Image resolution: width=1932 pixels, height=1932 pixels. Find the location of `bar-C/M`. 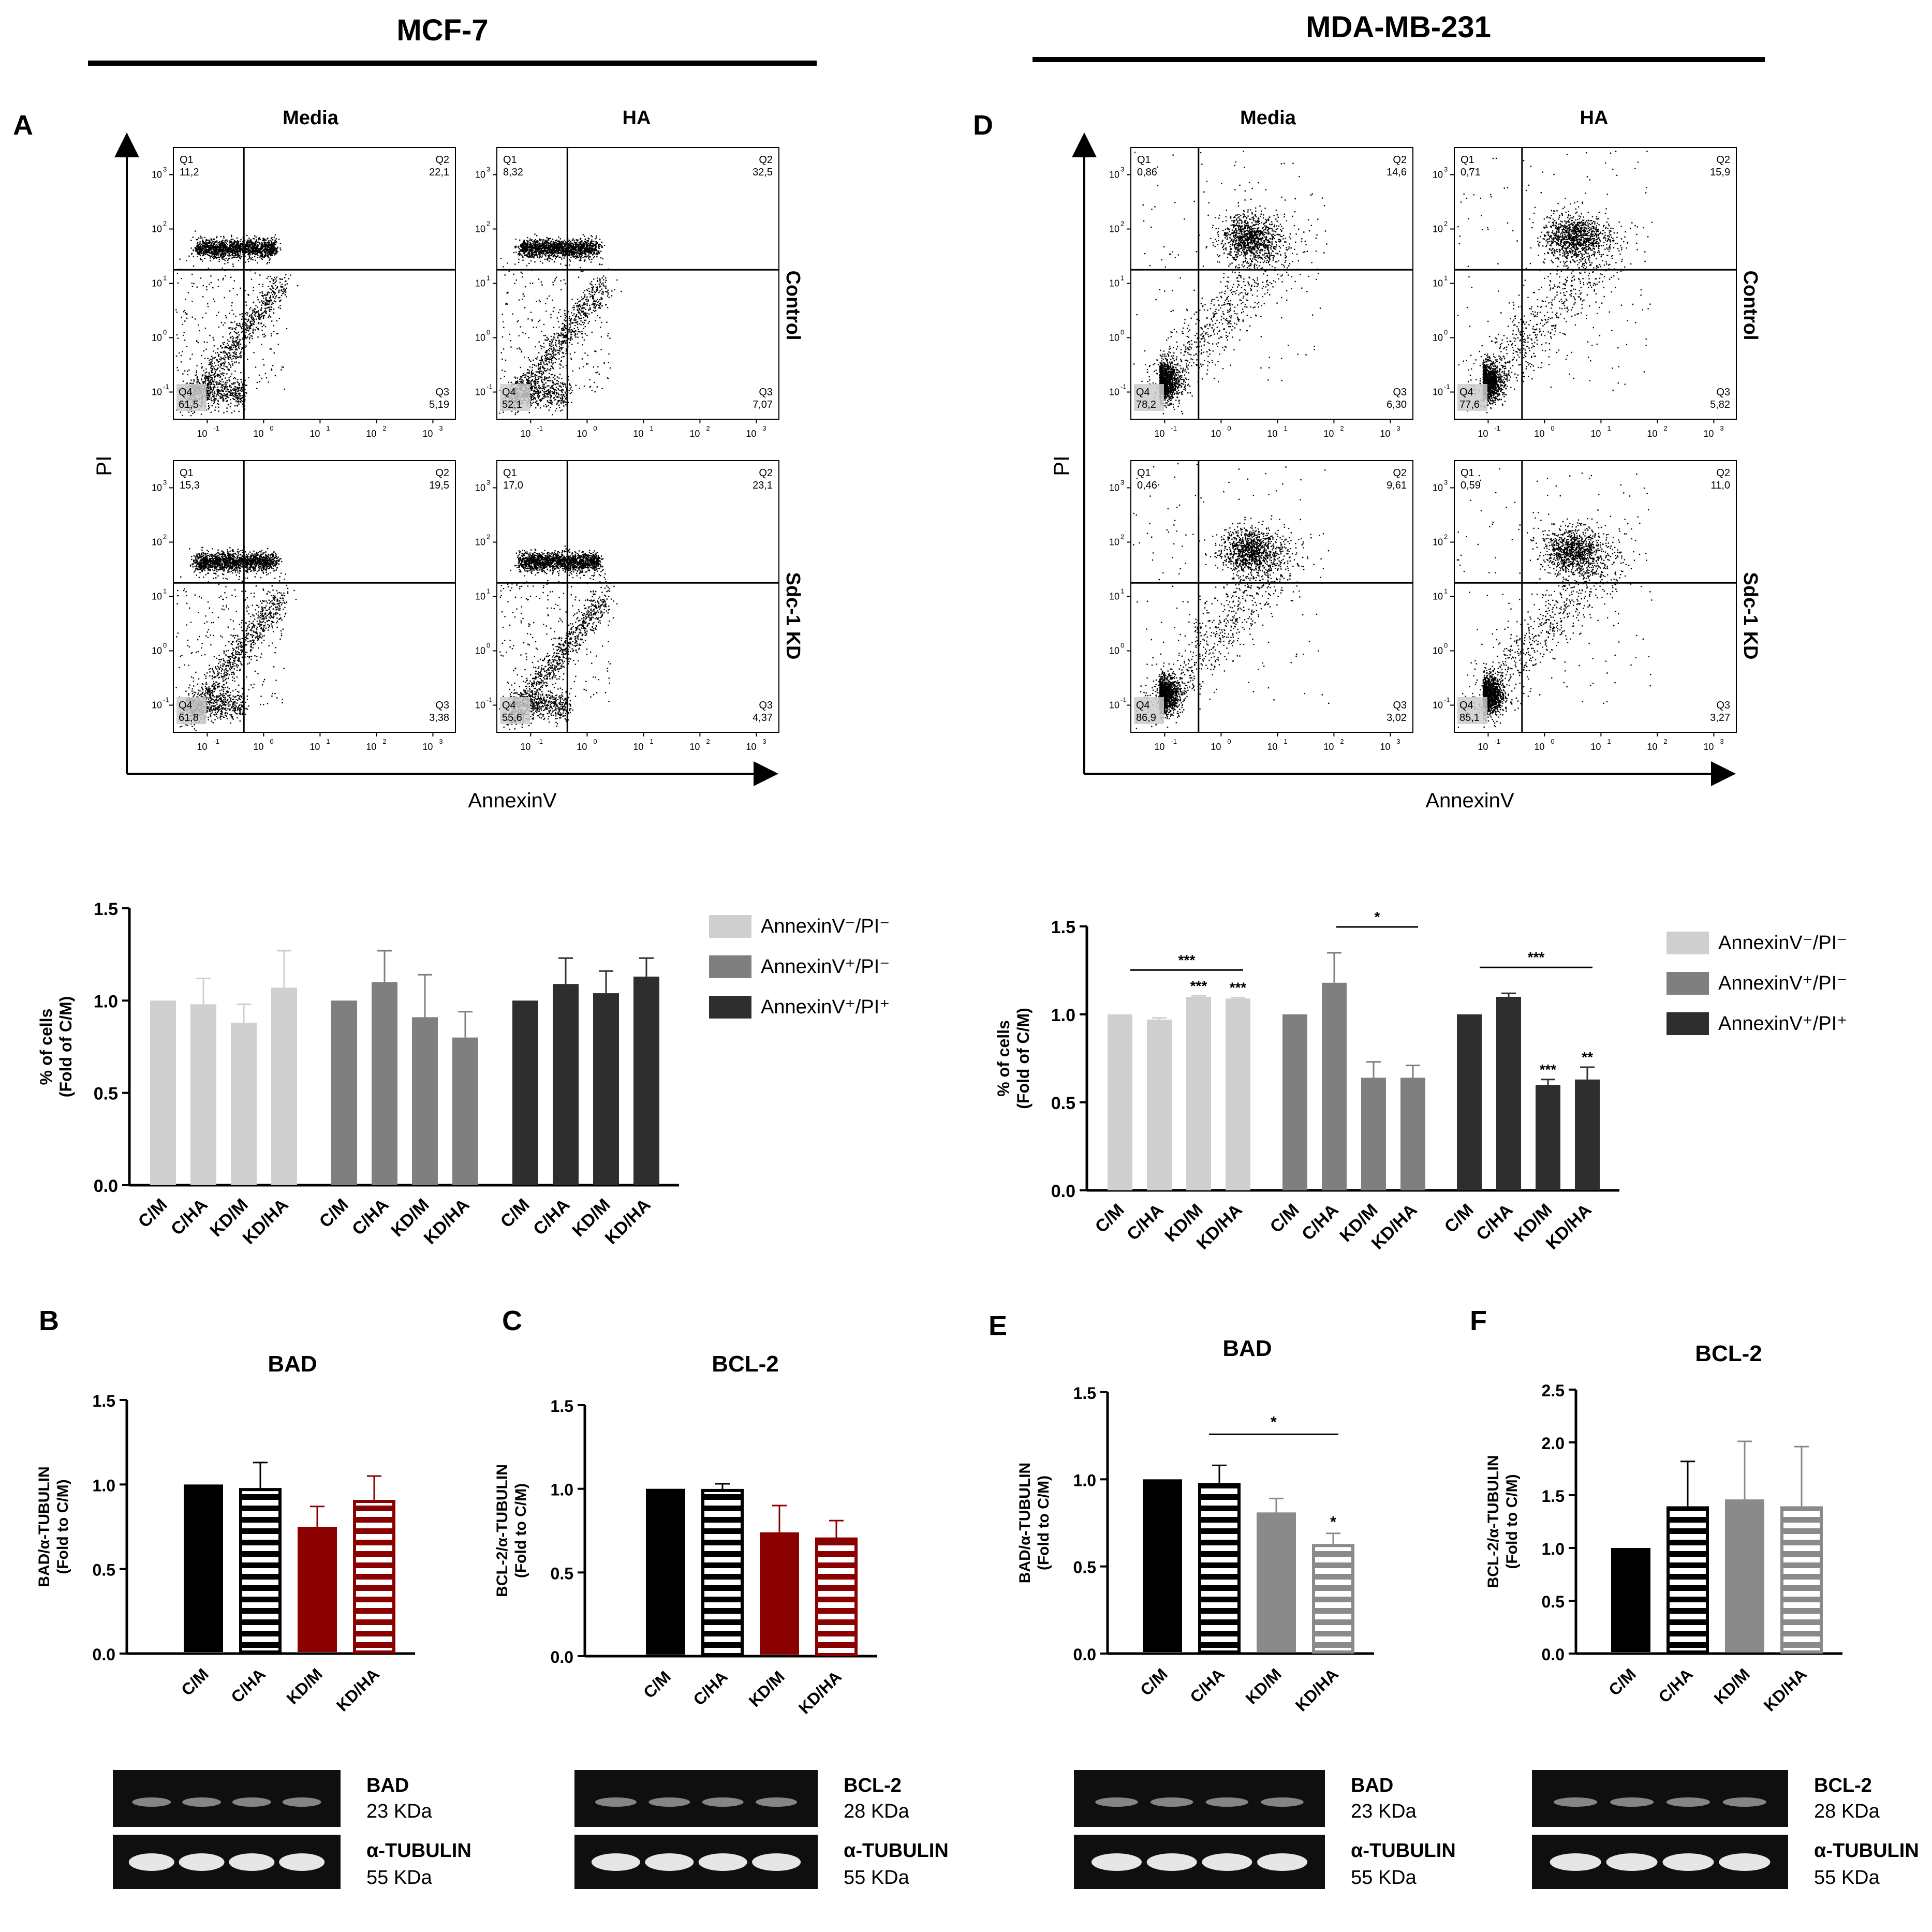

bar-C/M is located at coordinates (203, 1568).